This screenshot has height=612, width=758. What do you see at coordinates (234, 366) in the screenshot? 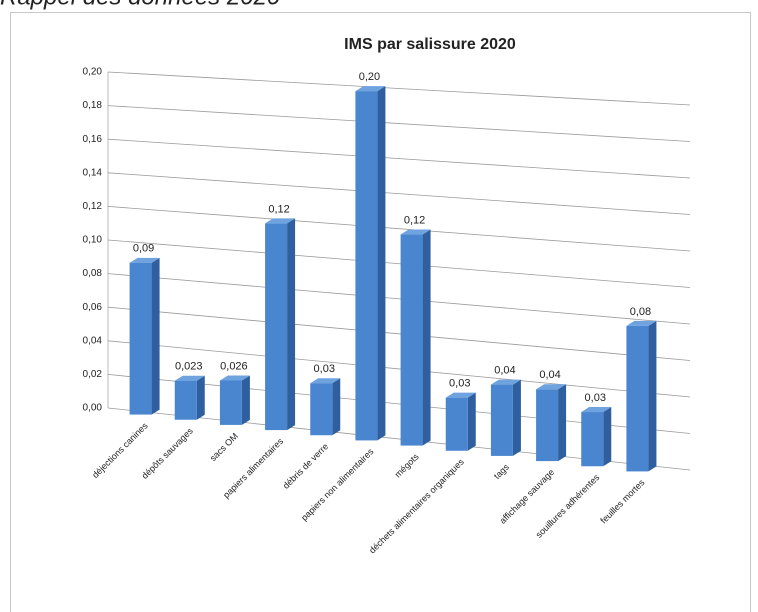
I see `value-label: 0,026` at bounding box center [234, 366].